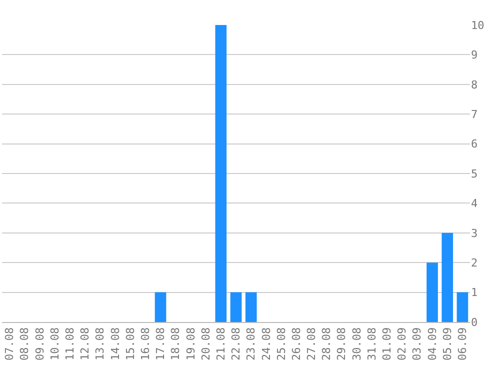  I want to click on x-tick-label: 21.08, so click(221, 344).